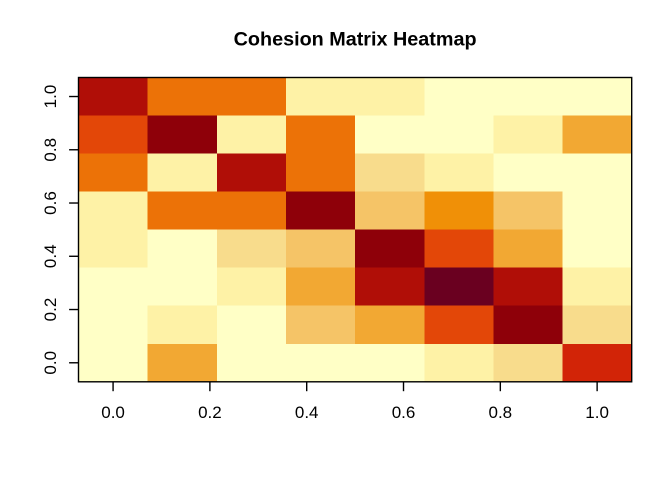 This screenshot has width=672, height=480. Describe the element at coordinates (355, 40) in the screenshot. I see `svg-text: Cohesion Matrix Heatmap` at that location.